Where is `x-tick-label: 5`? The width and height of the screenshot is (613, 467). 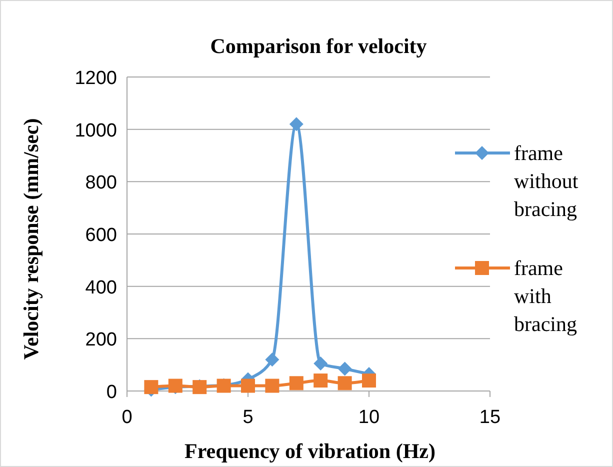
x-tick-label: 5 is located at coordinates (248, 417).